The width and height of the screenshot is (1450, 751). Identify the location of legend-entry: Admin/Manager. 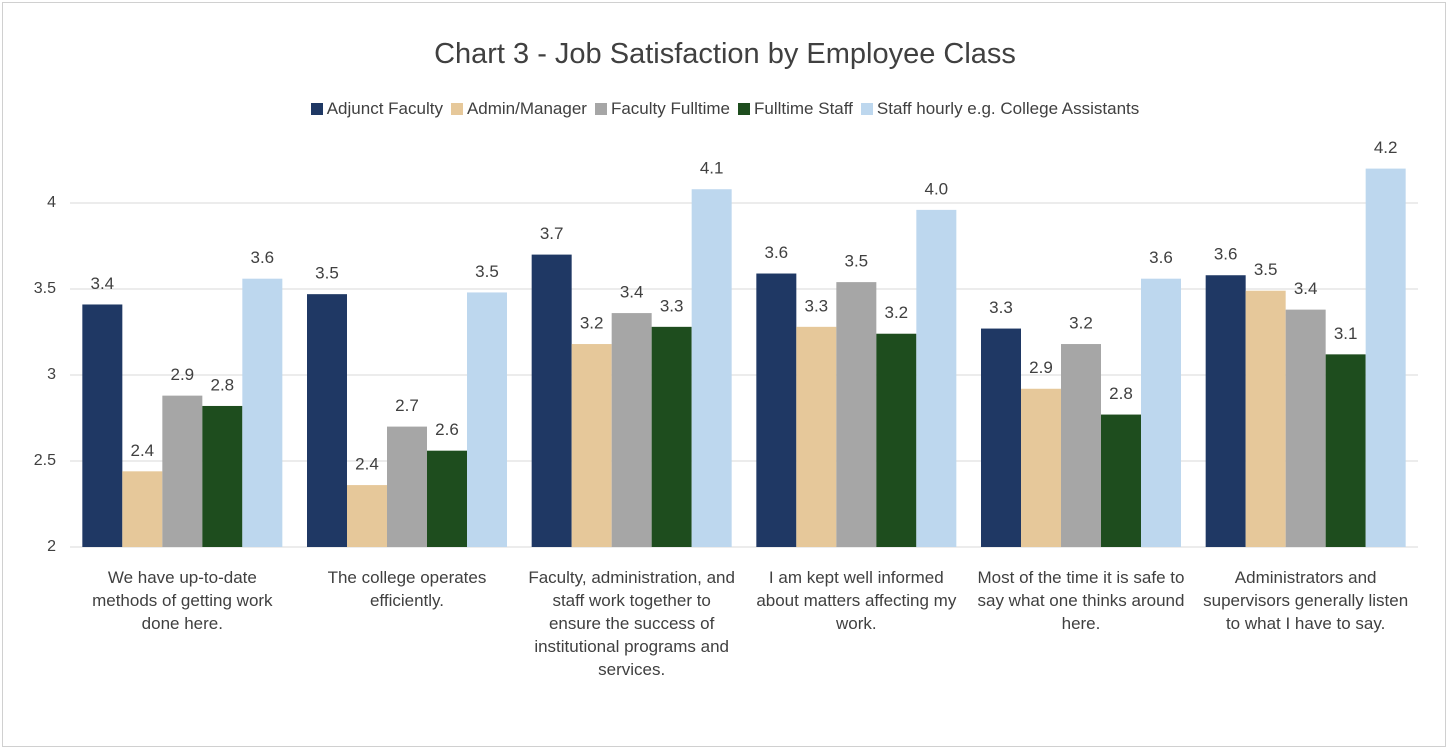
(518, 109).